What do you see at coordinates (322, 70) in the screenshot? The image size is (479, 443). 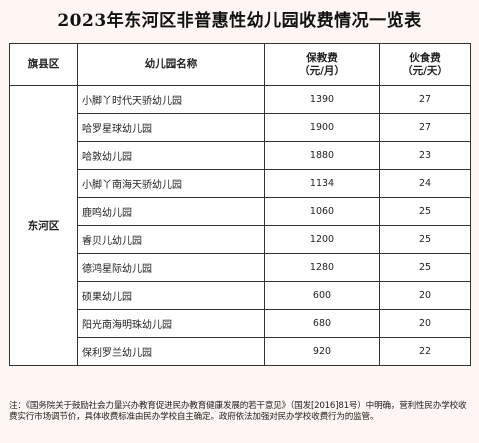 I see `header-tuition-line2: （元/月）` at bounding box center [322, 70].